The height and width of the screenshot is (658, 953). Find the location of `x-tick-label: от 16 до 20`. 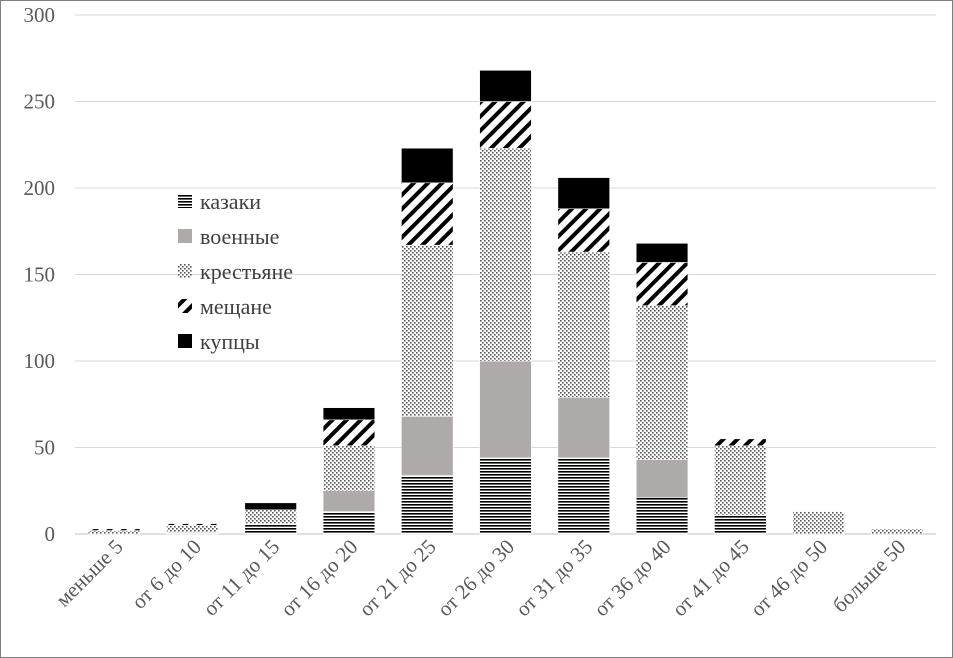

x-tick-label: от 16 до 20 is located at coordinates (319, 578).